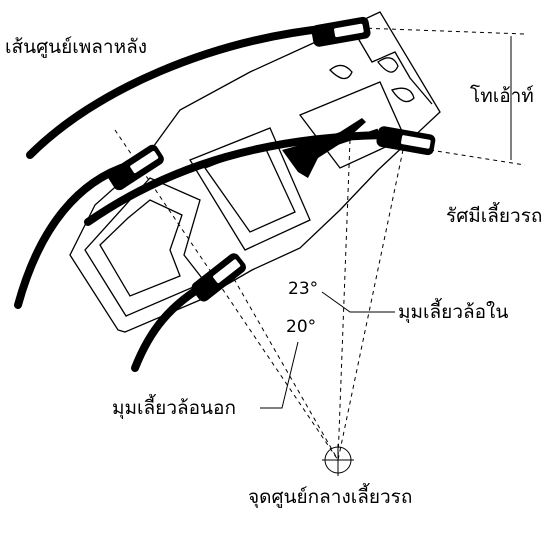 The height and width of the screenshot is (539, 553). Describe the element at coordinates (135, 167) in the screenshot. I see `tyre-rear-left` at that location.